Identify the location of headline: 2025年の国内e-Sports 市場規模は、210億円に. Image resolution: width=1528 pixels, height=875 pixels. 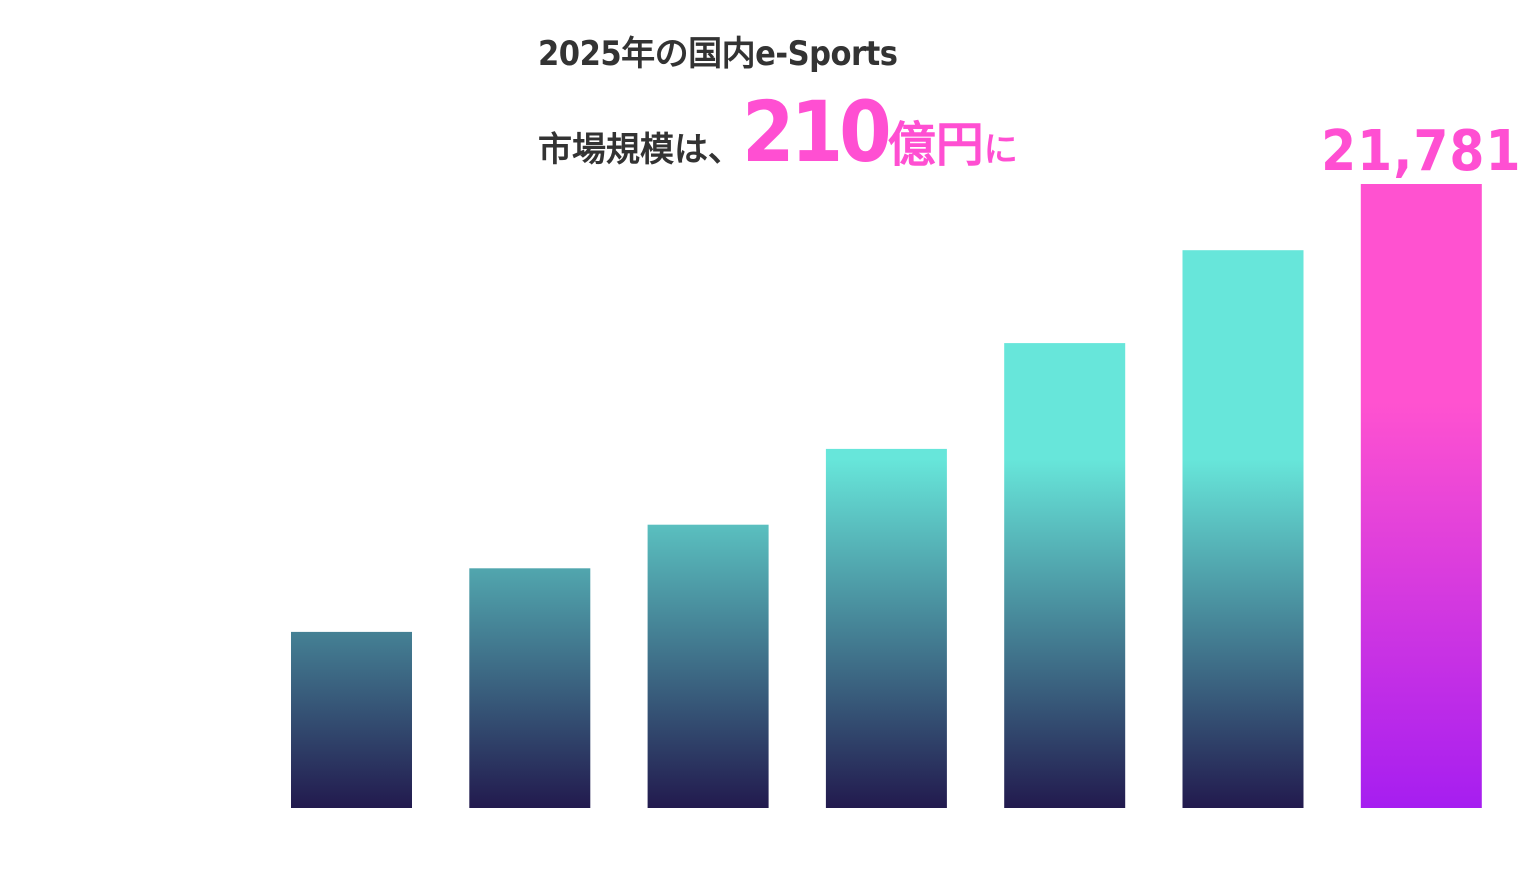
(778, 102).